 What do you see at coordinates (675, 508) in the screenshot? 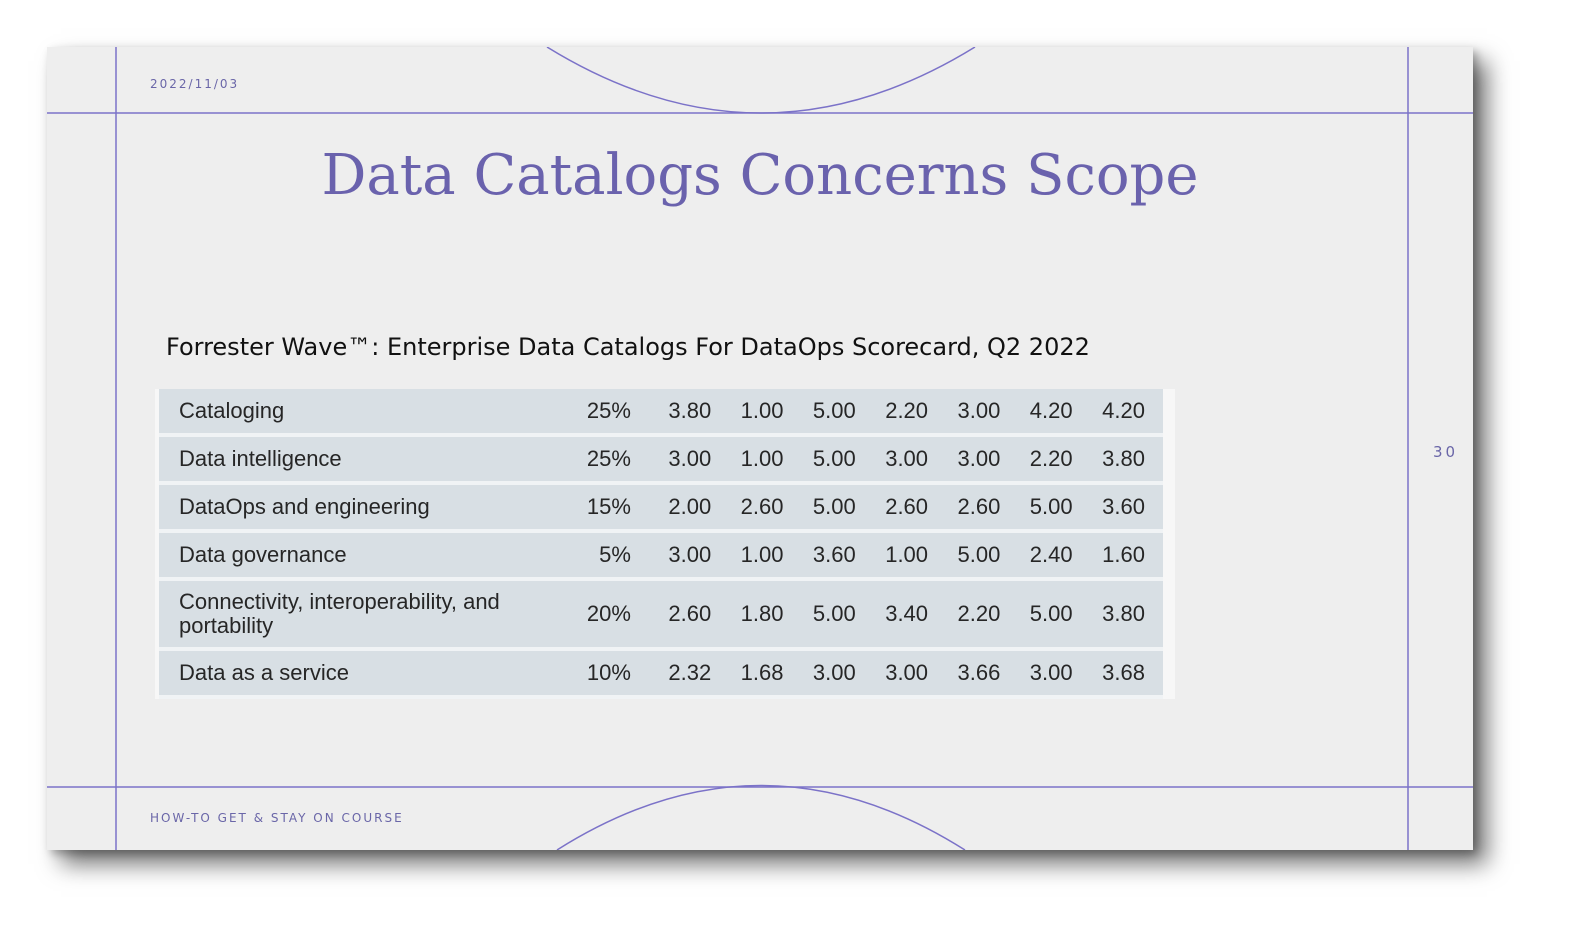
I see `score-cell: 2.00` at bounding box center [675, 508].